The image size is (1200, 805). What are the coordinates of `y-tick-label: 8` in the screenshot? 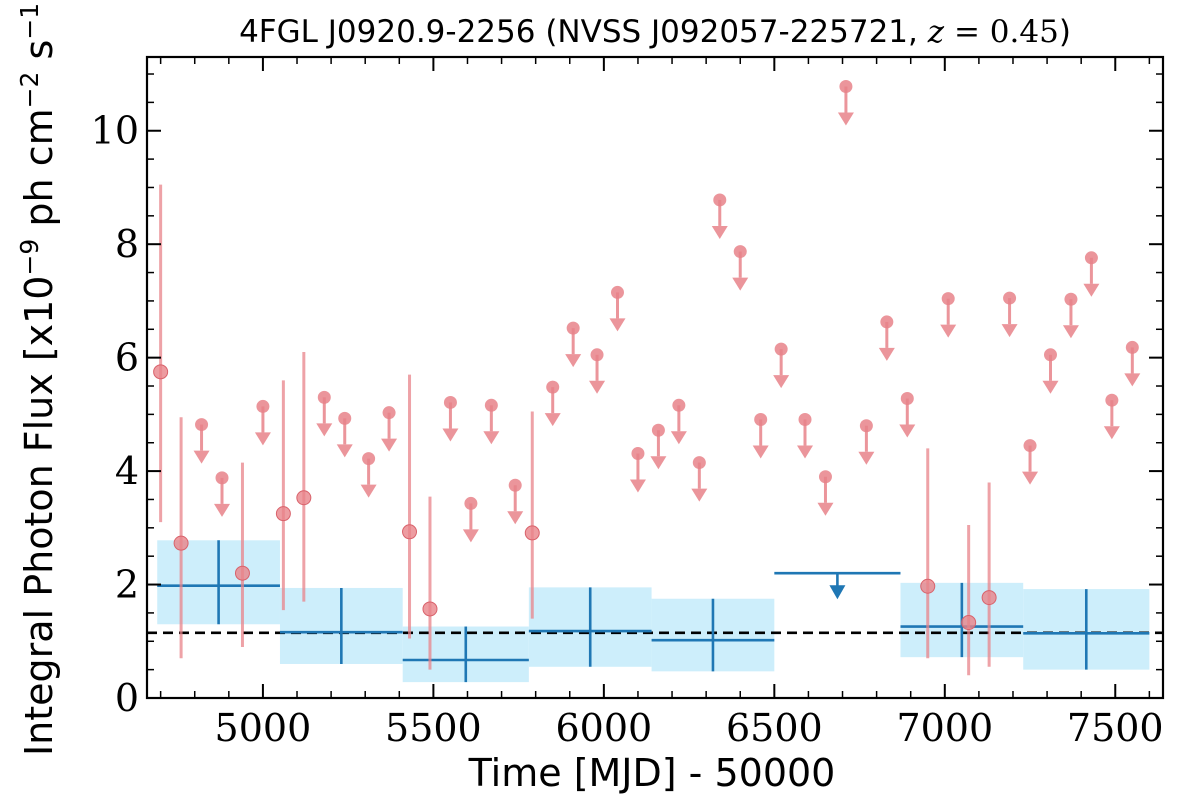 It's located at (127, 244).